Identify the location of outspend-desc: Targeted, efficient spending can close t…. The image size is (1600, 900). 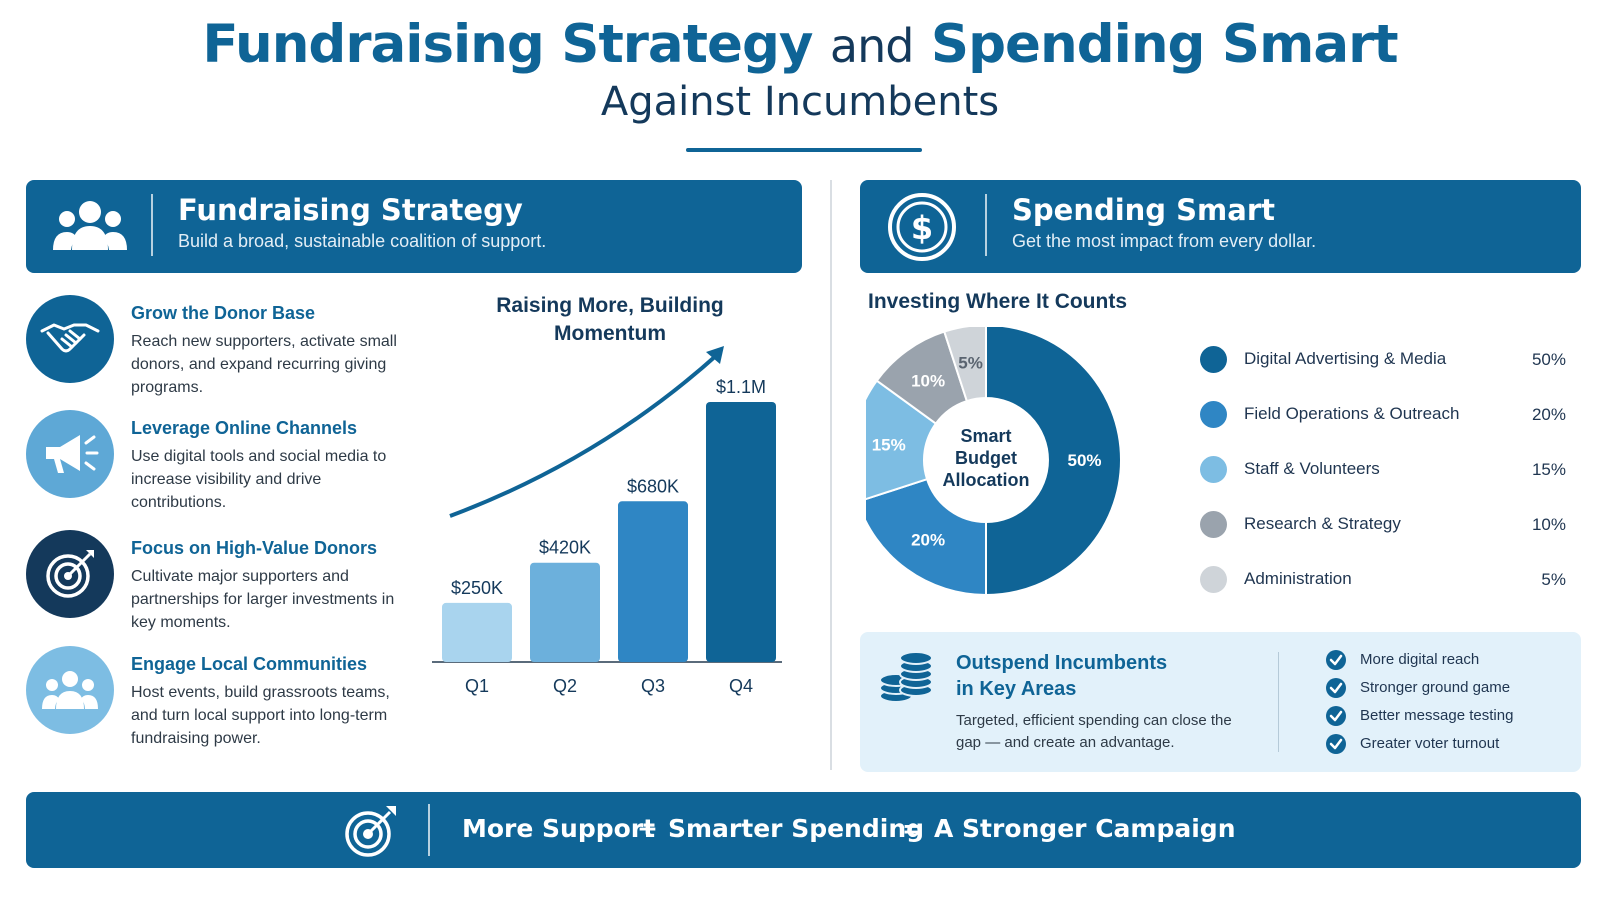
(1094, 731).